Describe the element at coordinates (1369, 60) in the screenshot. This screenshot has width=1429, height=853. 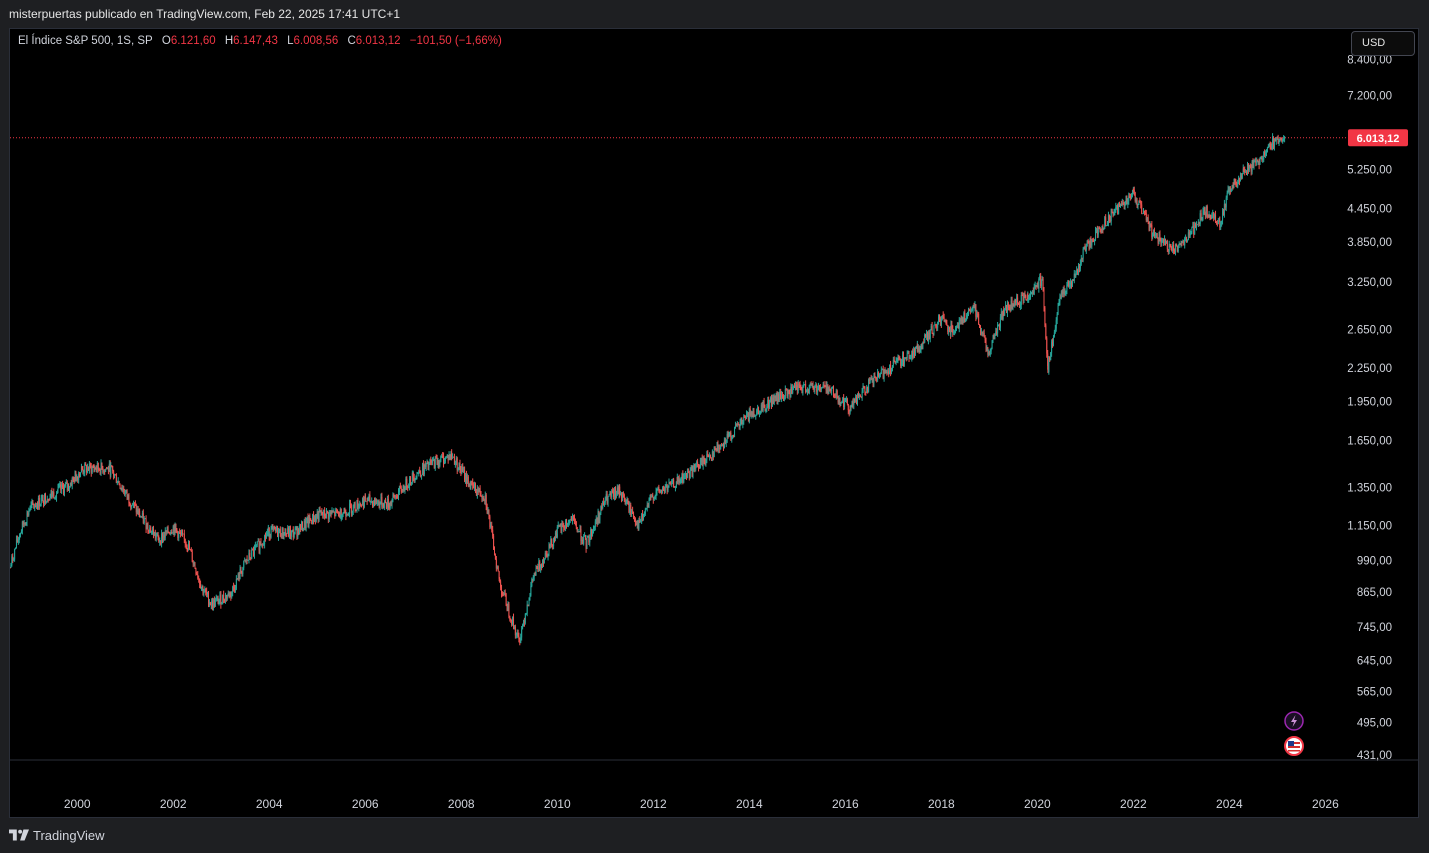
I see `price-axis-label: 8.400,00` at that location.